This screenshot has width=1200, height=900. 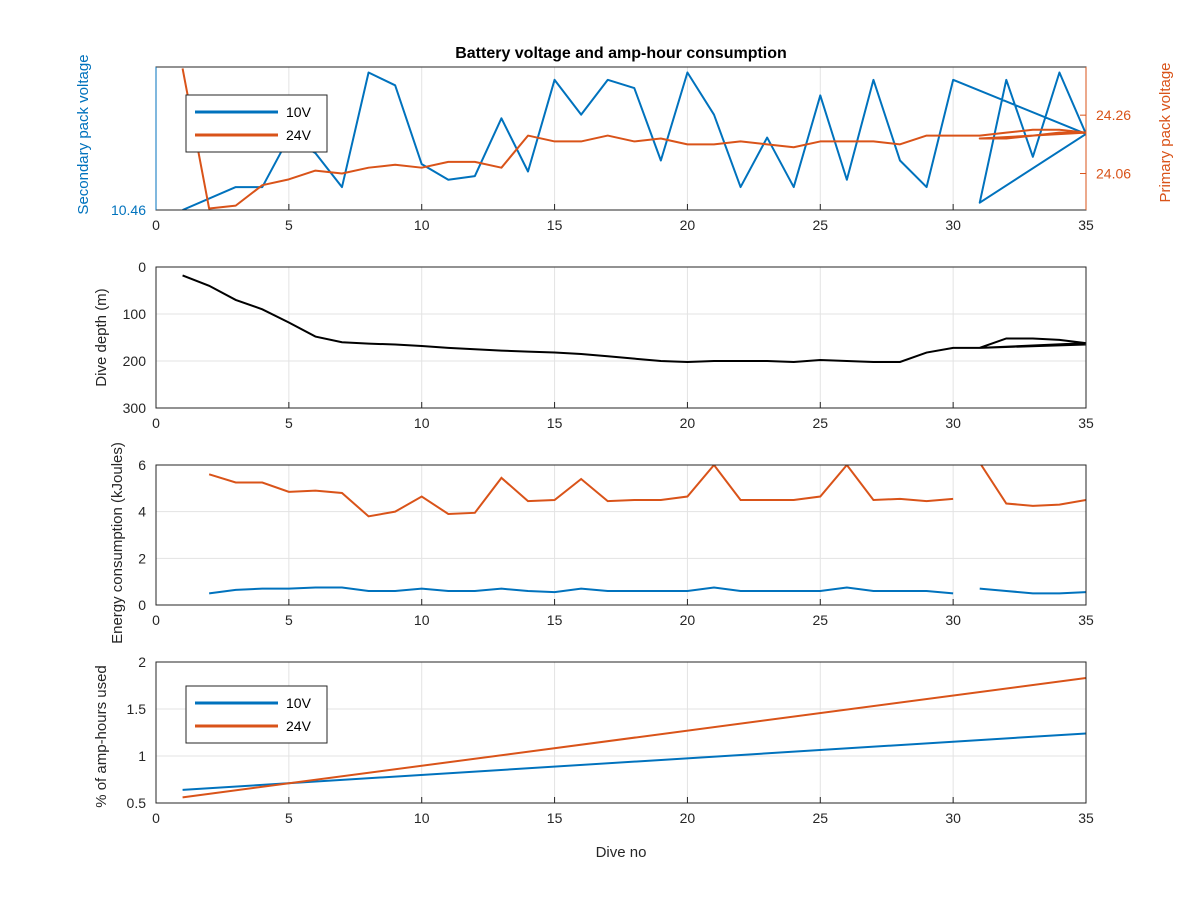 I want to click on y-tick-label: 300, so click(x=135, y=408).